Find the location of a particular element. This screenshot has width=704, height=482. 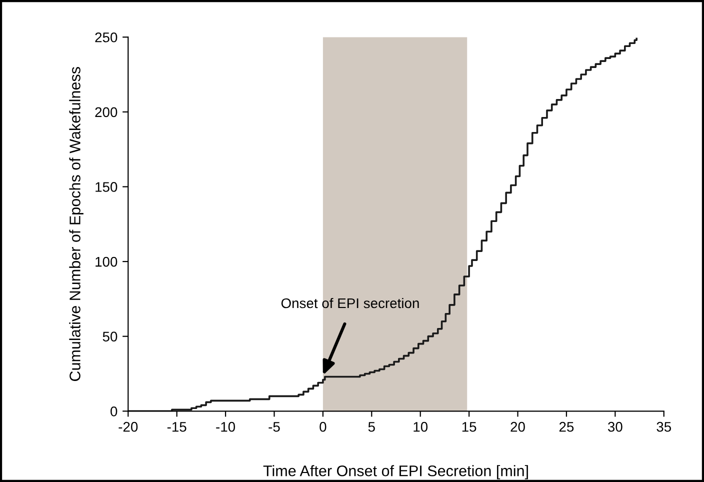

x-tick-label: 30 is located at coordinates (615, 427).